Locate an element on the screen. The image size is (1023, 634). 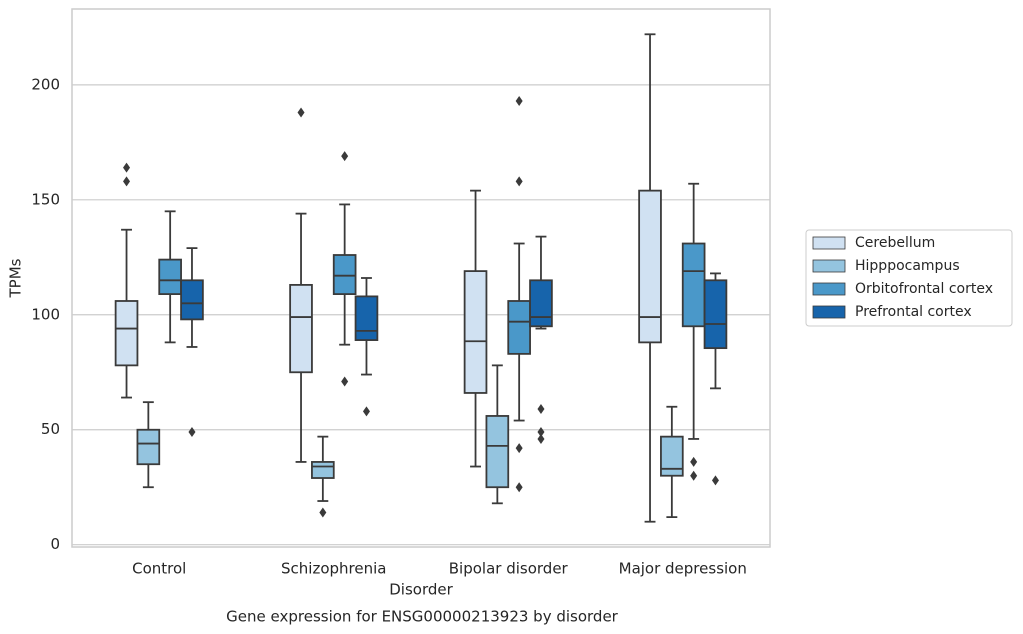
y-tick-label: 200 is located at coordinates (45, 84).